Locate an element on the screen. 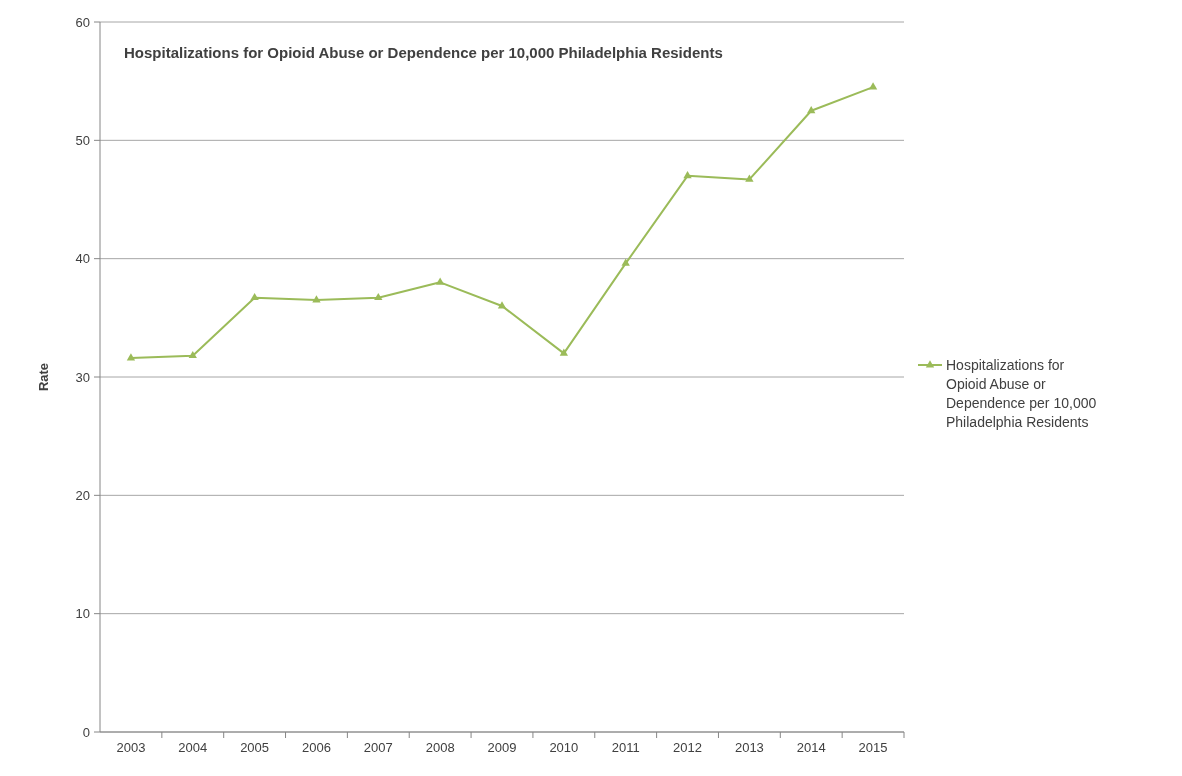  x-tick-label: 2008 is located at coordinates (440, 747).